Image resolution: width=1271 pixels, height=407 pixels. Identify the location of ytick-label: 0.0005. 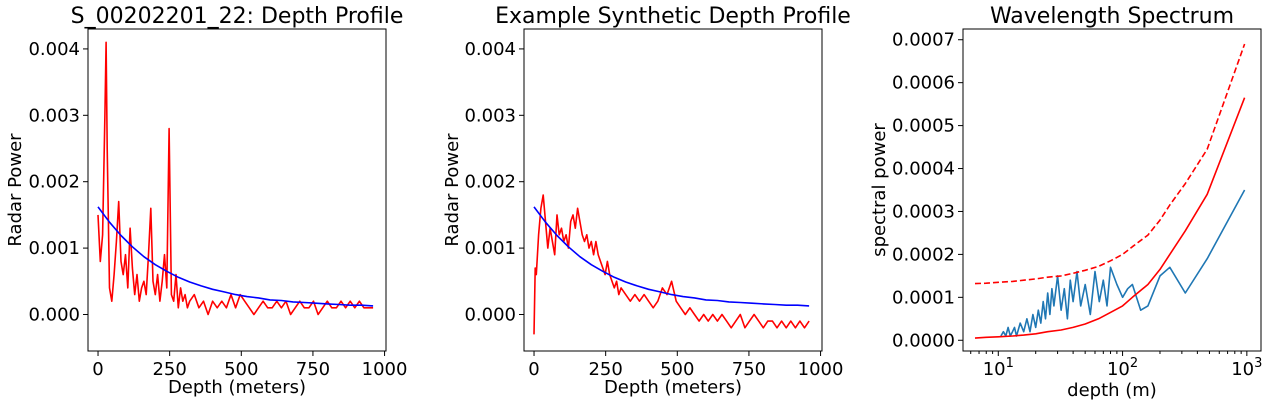
(923, 126).